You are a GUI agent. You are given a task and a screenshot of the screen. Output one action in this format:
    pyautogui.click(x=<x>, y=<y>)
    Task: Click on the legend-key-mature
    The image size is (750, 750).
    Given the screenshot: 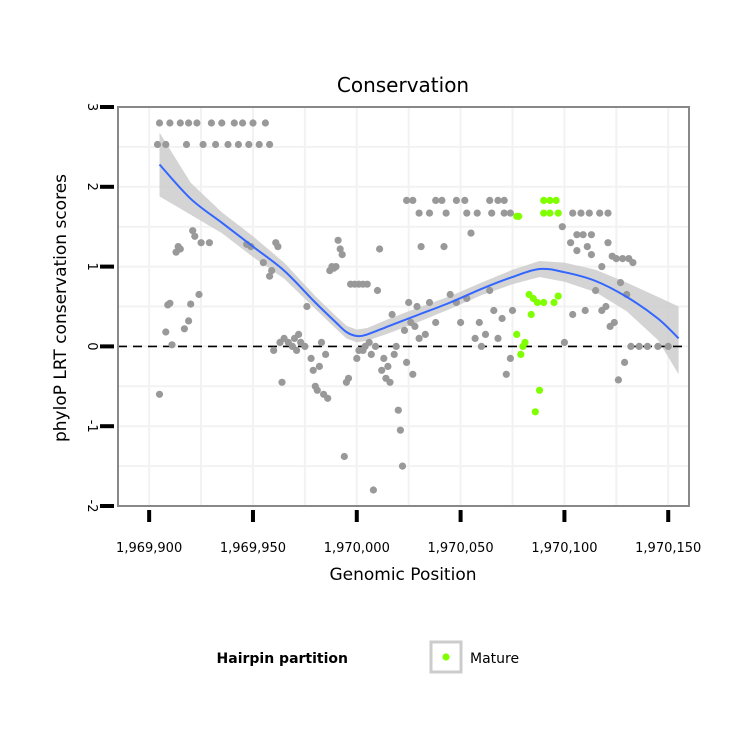 What is the action you would take?
    pyautogui.click(x=446, y=657)
    